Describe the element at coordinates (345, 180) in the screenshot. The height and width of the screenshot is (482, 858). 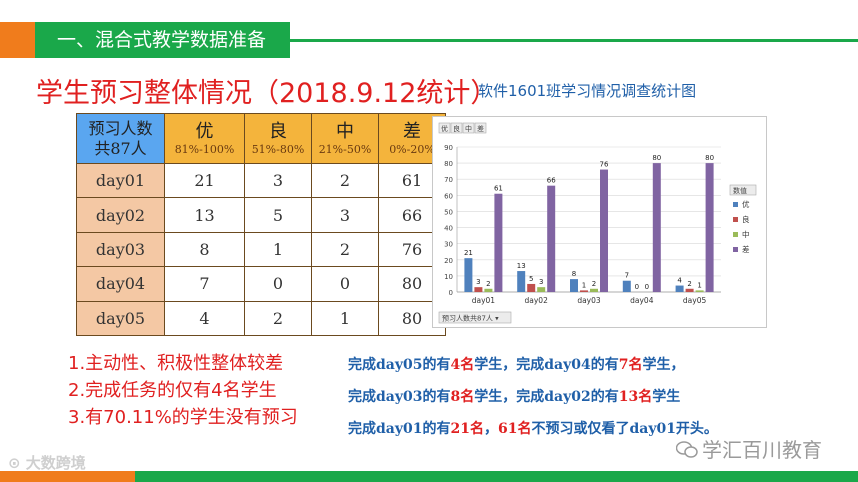
I see `cell-medium: 2` at that location.